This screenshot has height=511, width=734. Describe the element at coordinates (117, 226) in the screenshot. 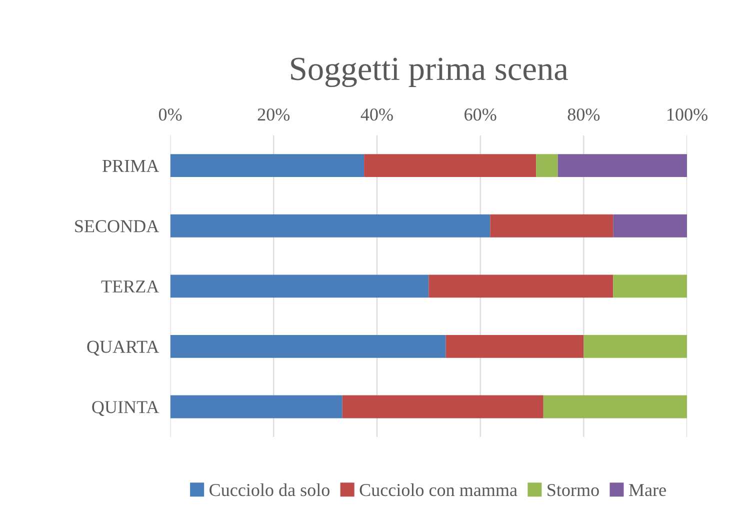

I see `y-tick-label: SECONDA` at that location.